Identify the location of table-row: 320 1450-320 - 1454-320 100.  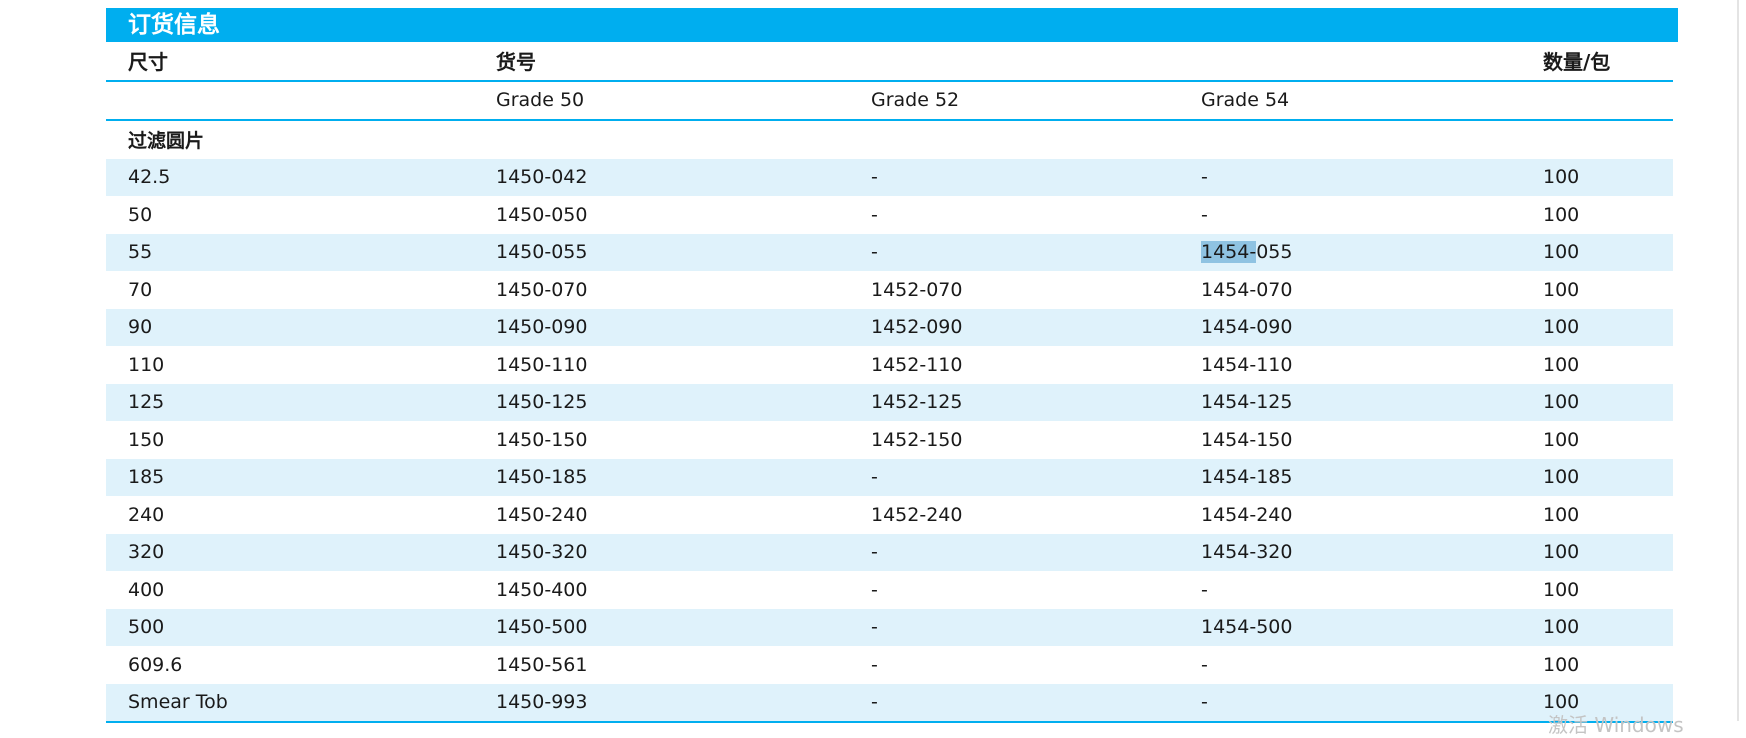
(889, 552).